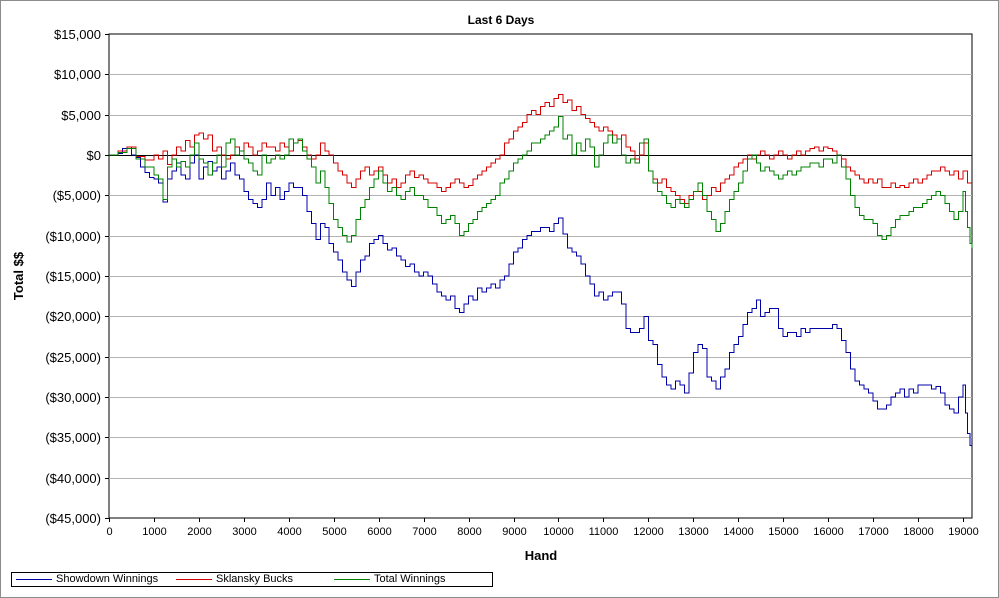  What do you see at coordinates (963, 532) in the screenshot?
I see `x-tick-label: 19000` at bounding box center [963, 532].